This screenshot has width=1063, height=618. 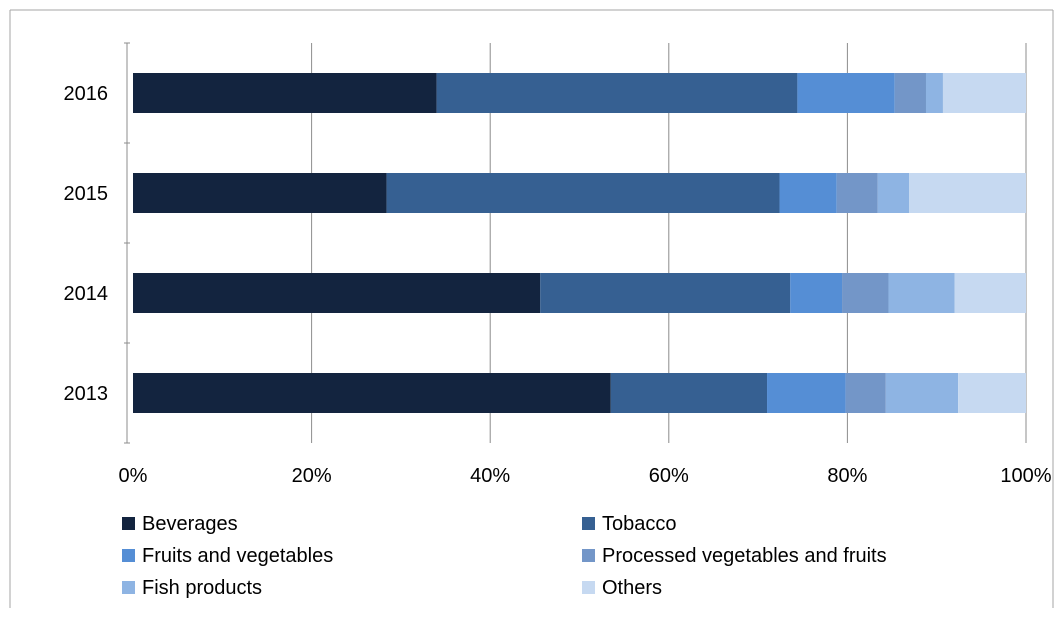 I want to click on legend-label: Beverages, so click(x=190, y=524).